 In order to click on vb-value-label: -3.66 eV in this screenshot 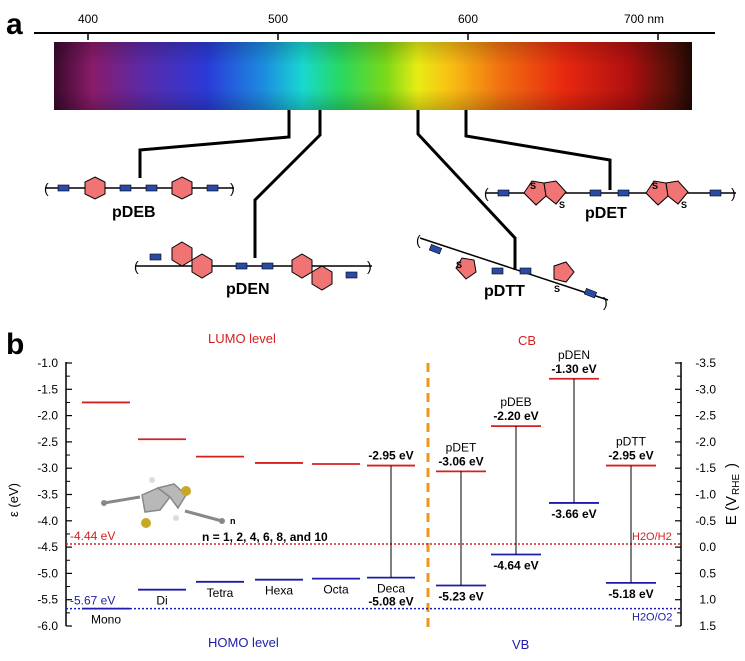, I will do `click(573, 514)`.